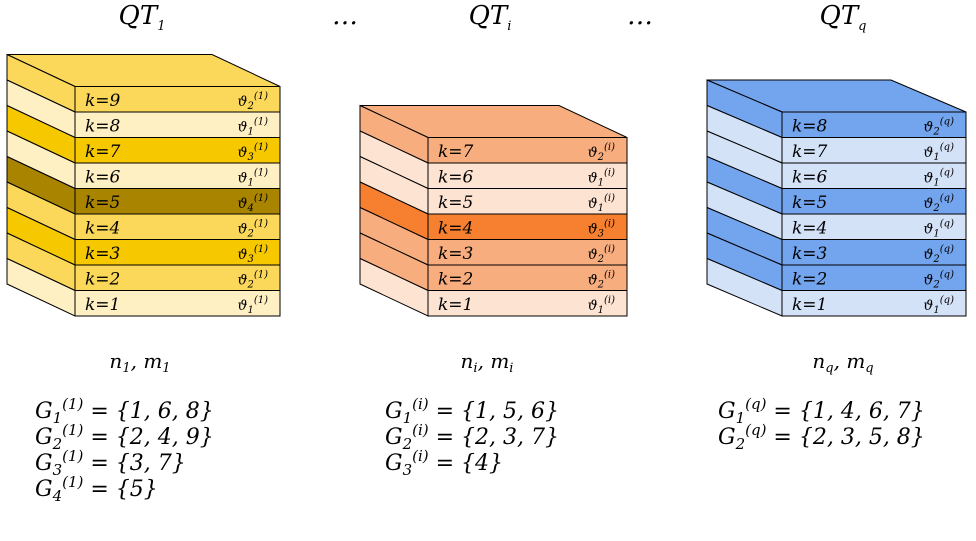 Image resolution: width=976 pixels, height=541 pixels. What do you see at coordinates (139, 362) in the screenshot?
I see `stack-1-nm-label: n1, m1` at bounding box center [139, 362].